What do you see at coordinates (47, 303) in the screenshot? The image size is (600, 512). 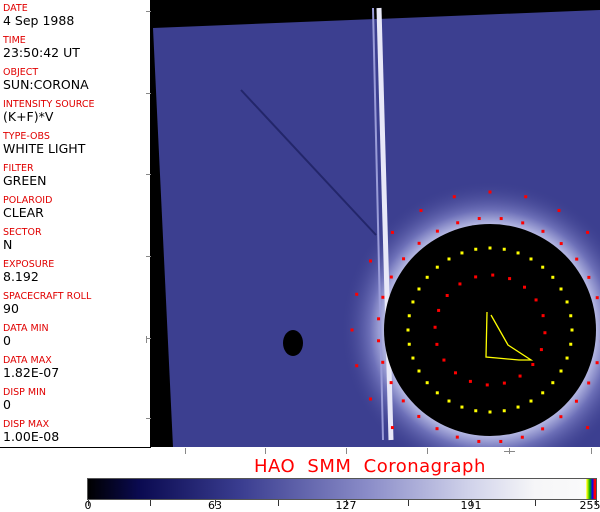 I see `header-field: SPACECRAFT ROLL 90` at bounding box center [47, 303].